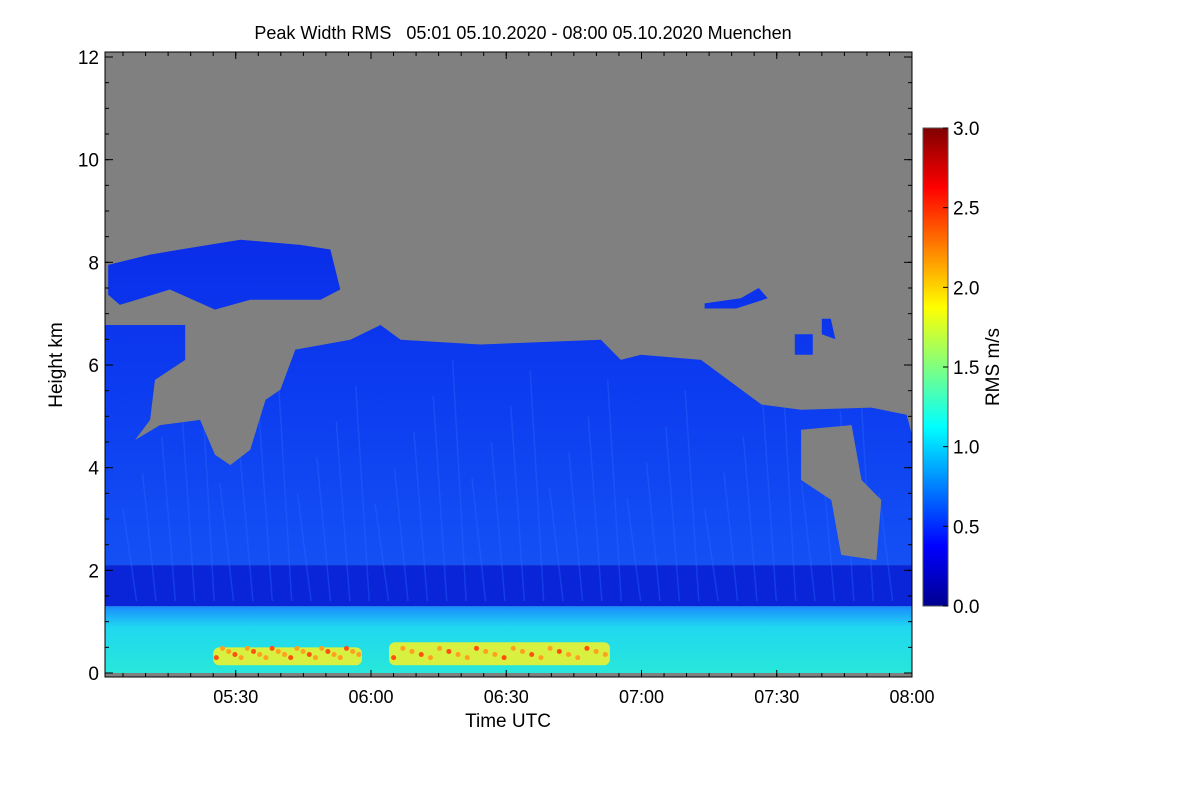 The image size is (1200, 805). Describe the element at coordinates (508, 639) in the screenshot. I see `boundary-layer-band` at that location.